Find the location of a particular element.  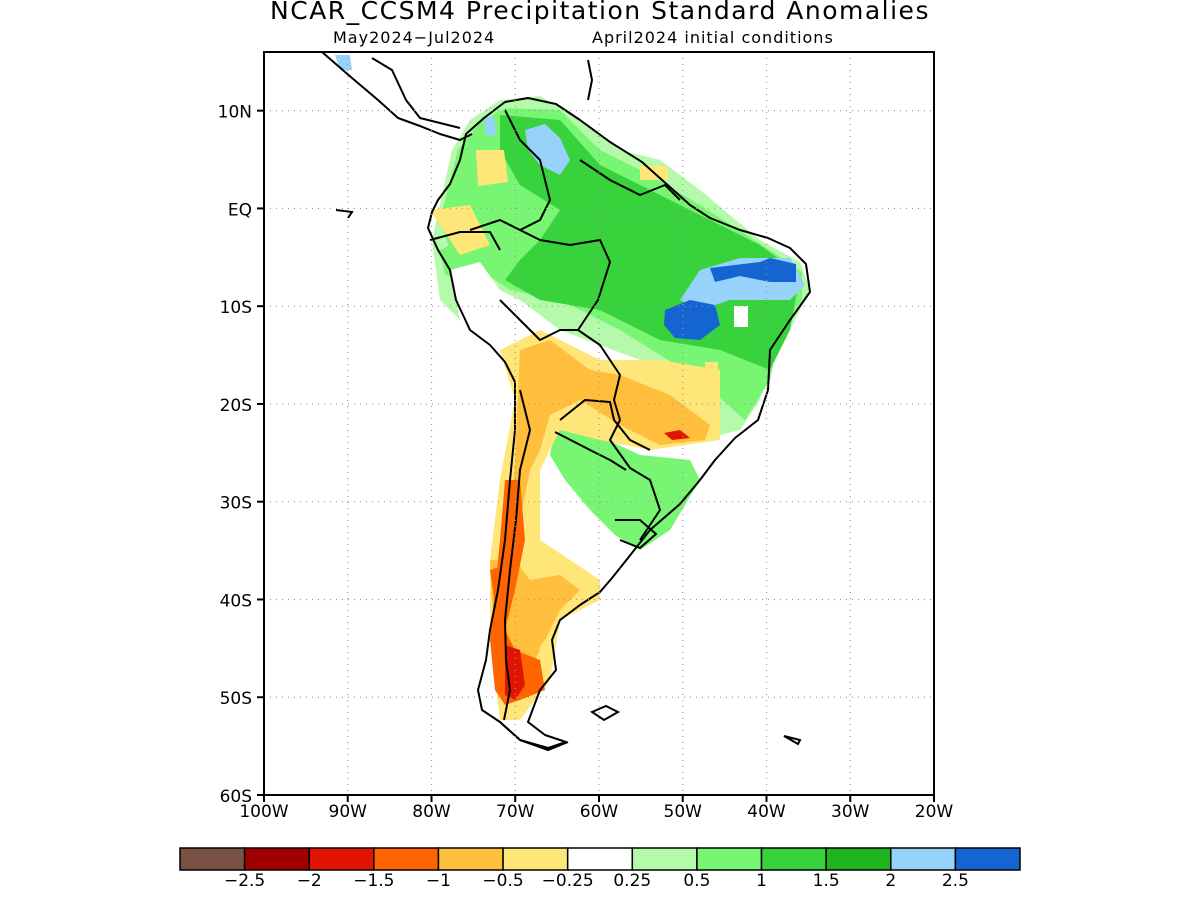

central-america-north-coast is located at coordinates (416, 93).